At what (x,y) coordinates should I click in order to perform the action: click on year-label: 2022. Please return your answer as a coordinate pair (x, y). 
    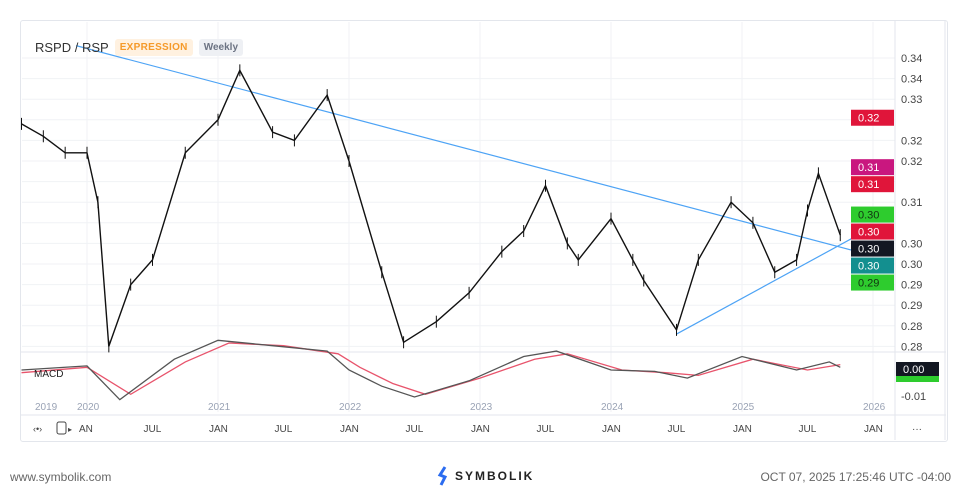
    Looking at the image, I should click on (350, 407).